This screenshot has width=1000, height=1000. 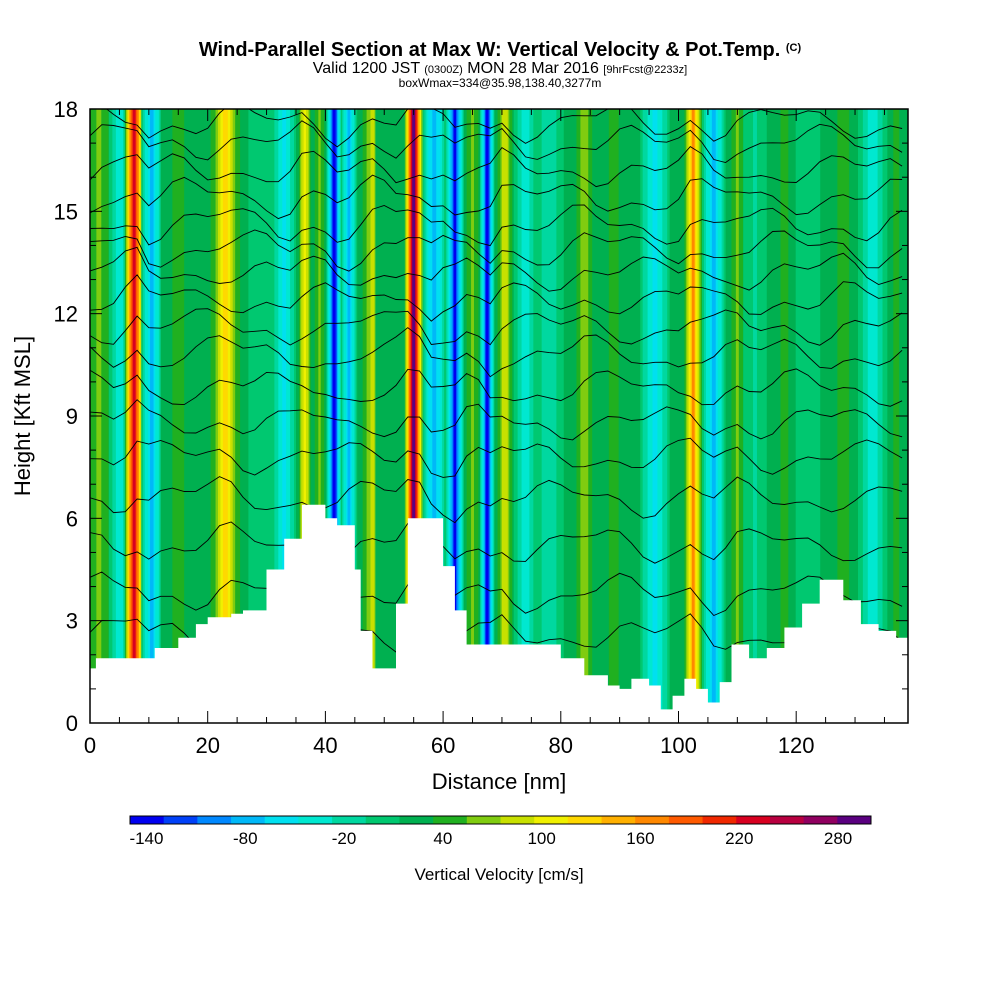 I want to click on y-tick-label: 18, so click(x=66, y=109).